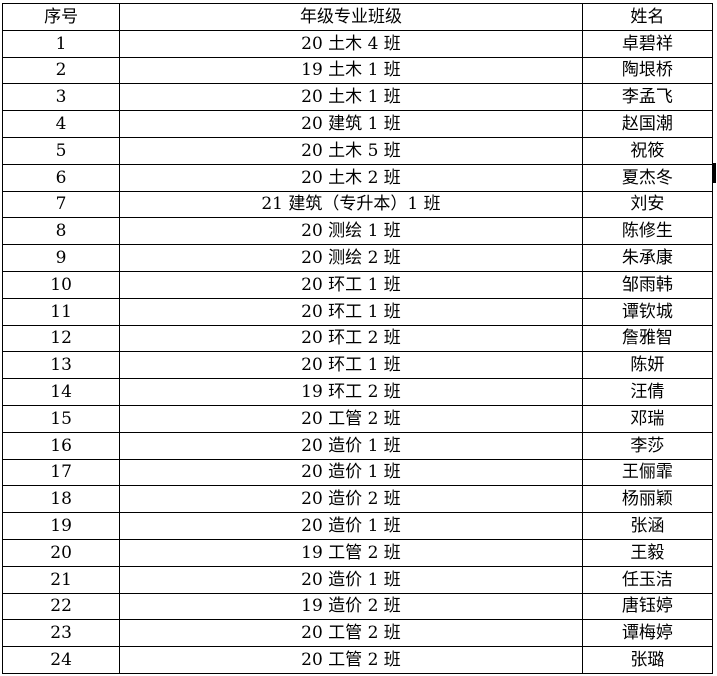 Image resolution: width=717 pixels, height=676 pixels. What do you see at coordinates (647, 392) in the screenshot?
I see `cell-name: 汪倩` at bounding box center [647, 392].